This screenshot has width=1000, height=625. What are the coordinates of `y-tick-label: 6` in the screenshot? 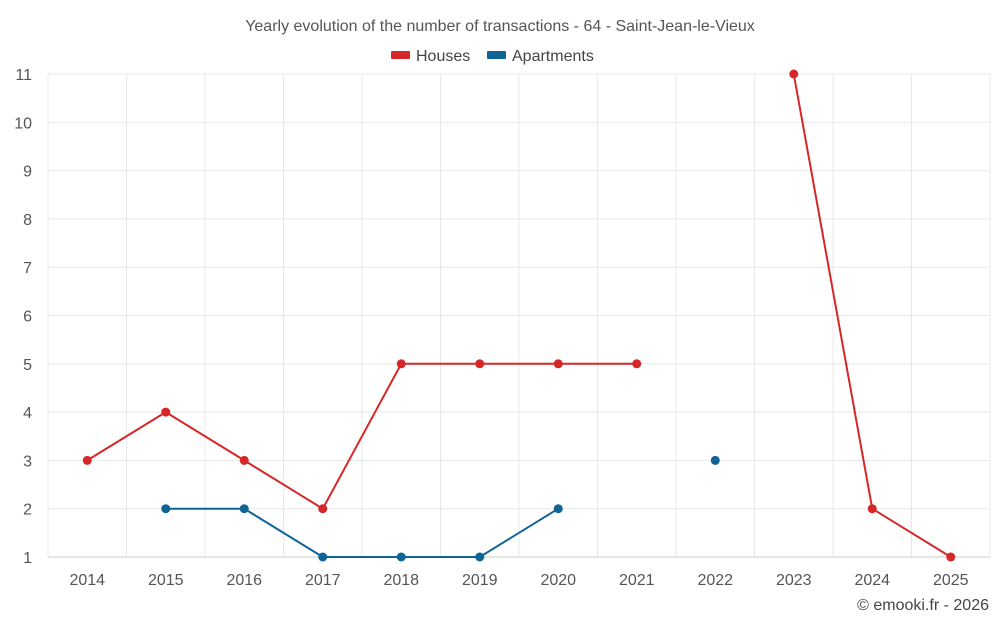 It's located at (27, 317).